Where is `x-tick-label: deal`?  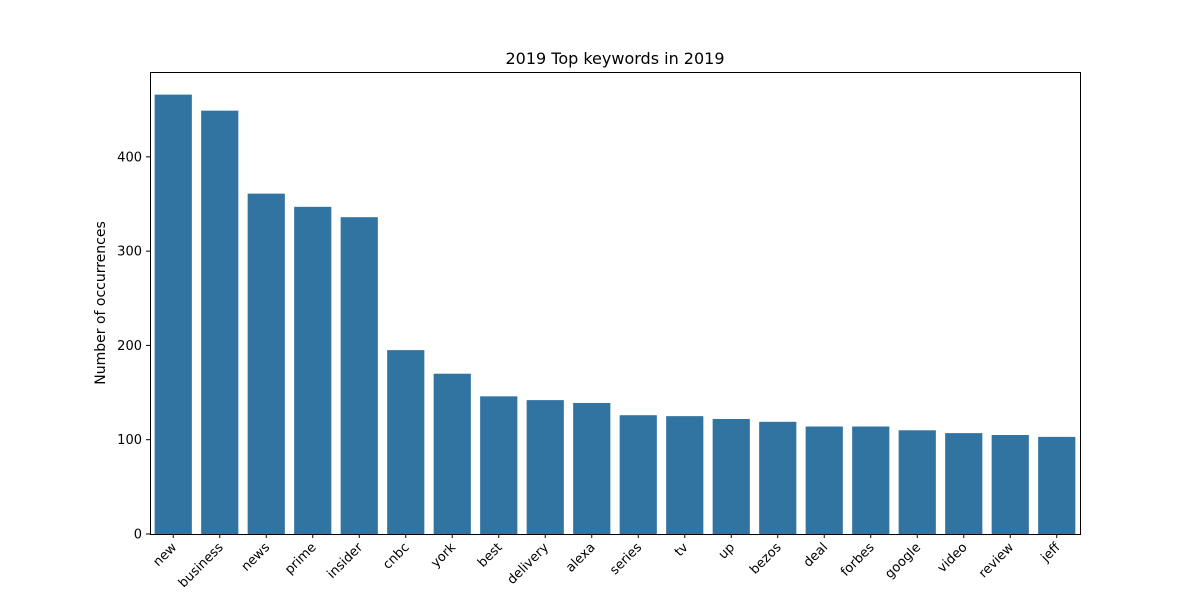
x-tick-label: deal is located at coordinates (816, 555).